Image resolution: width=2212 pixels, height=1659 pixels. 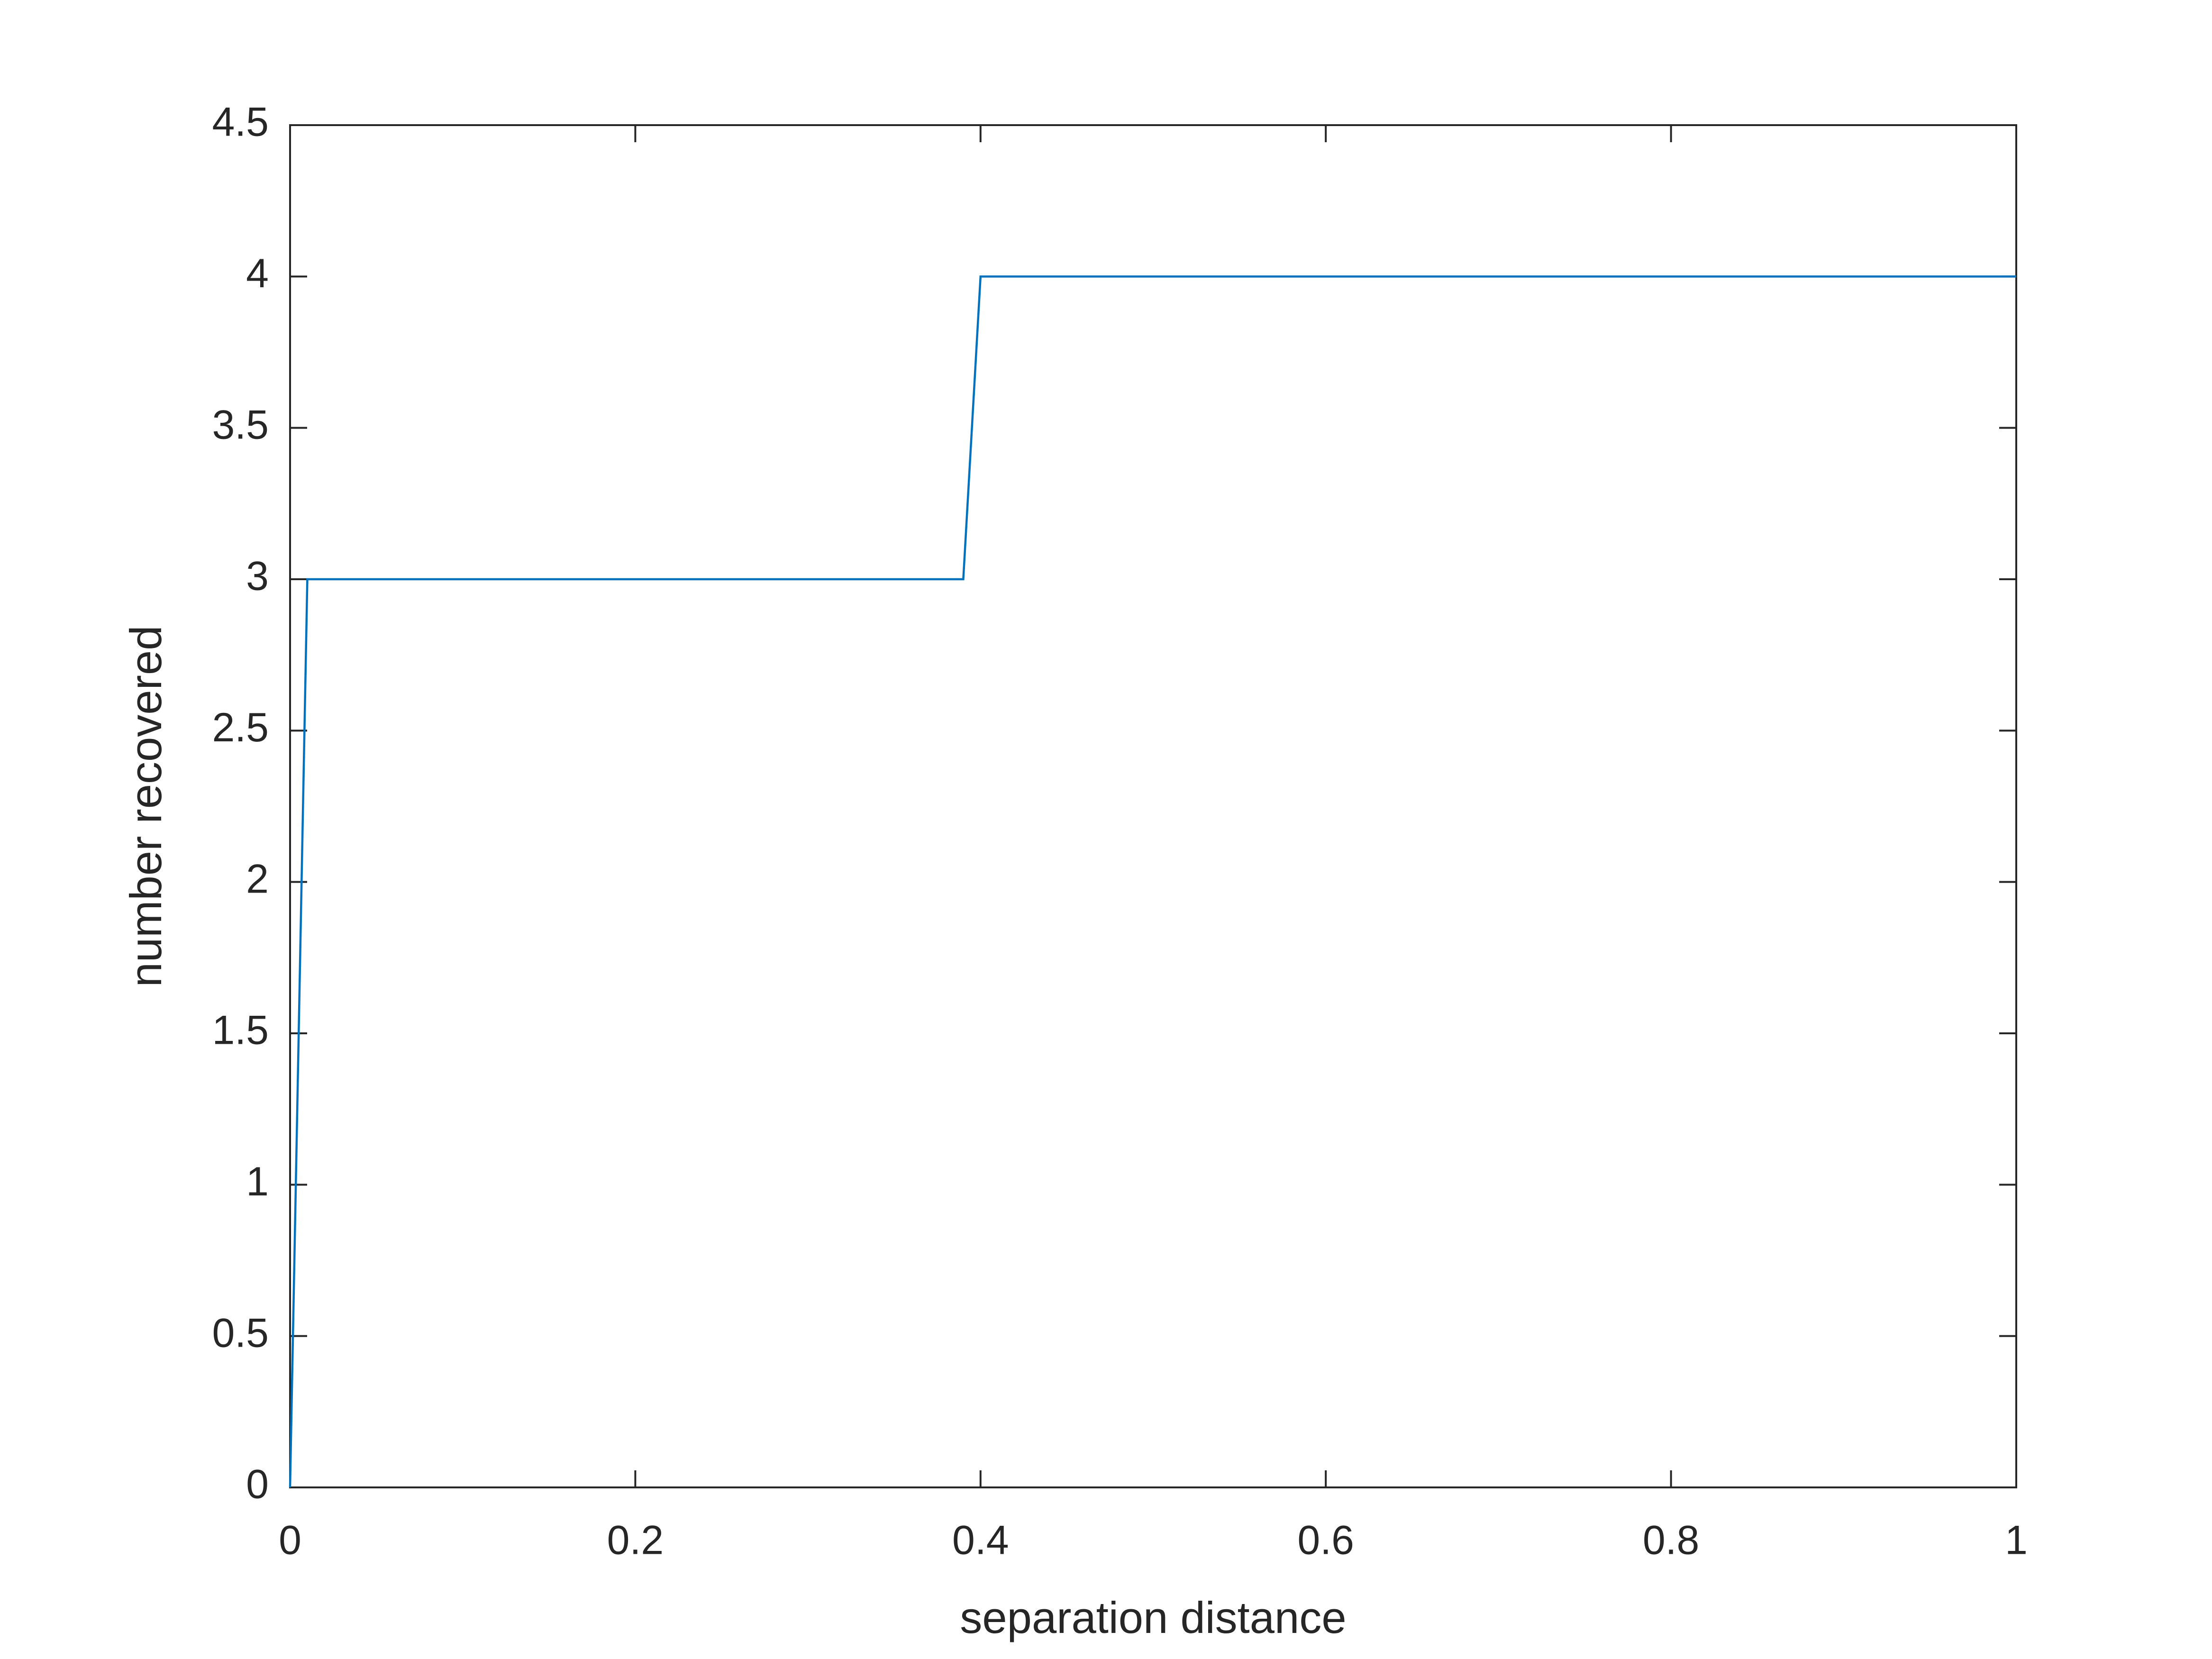 What do you see at coordinates (257, 576) in the screenshot?
I see `y-tick-label: 3` at bounding box center [257, 576].